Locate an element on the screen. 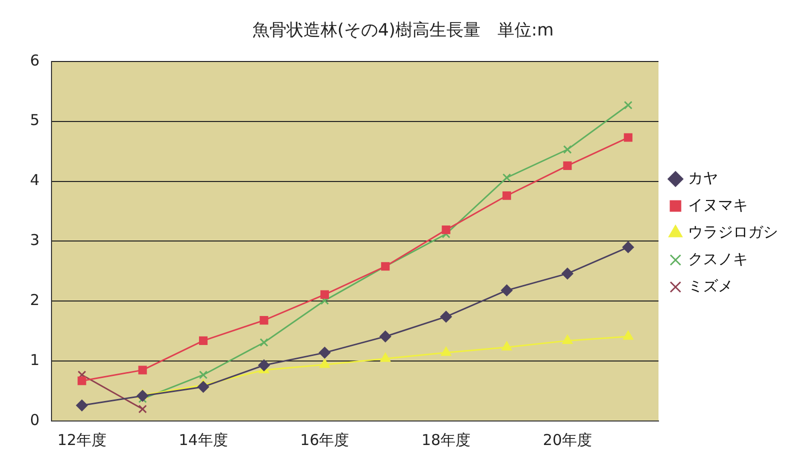  legend-label: ミズメ is located at coordinates (710, 285).